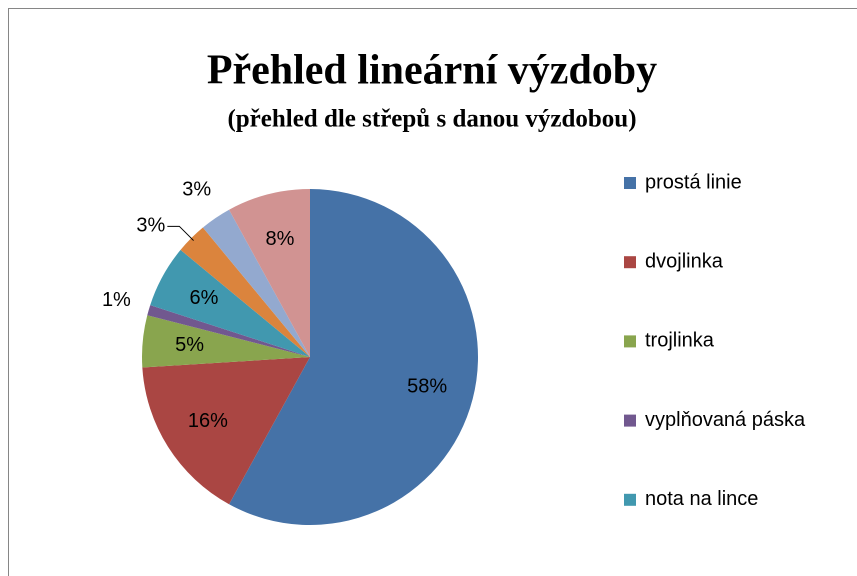  I want to click on legend-label: prostá linie, so click(693, 182).